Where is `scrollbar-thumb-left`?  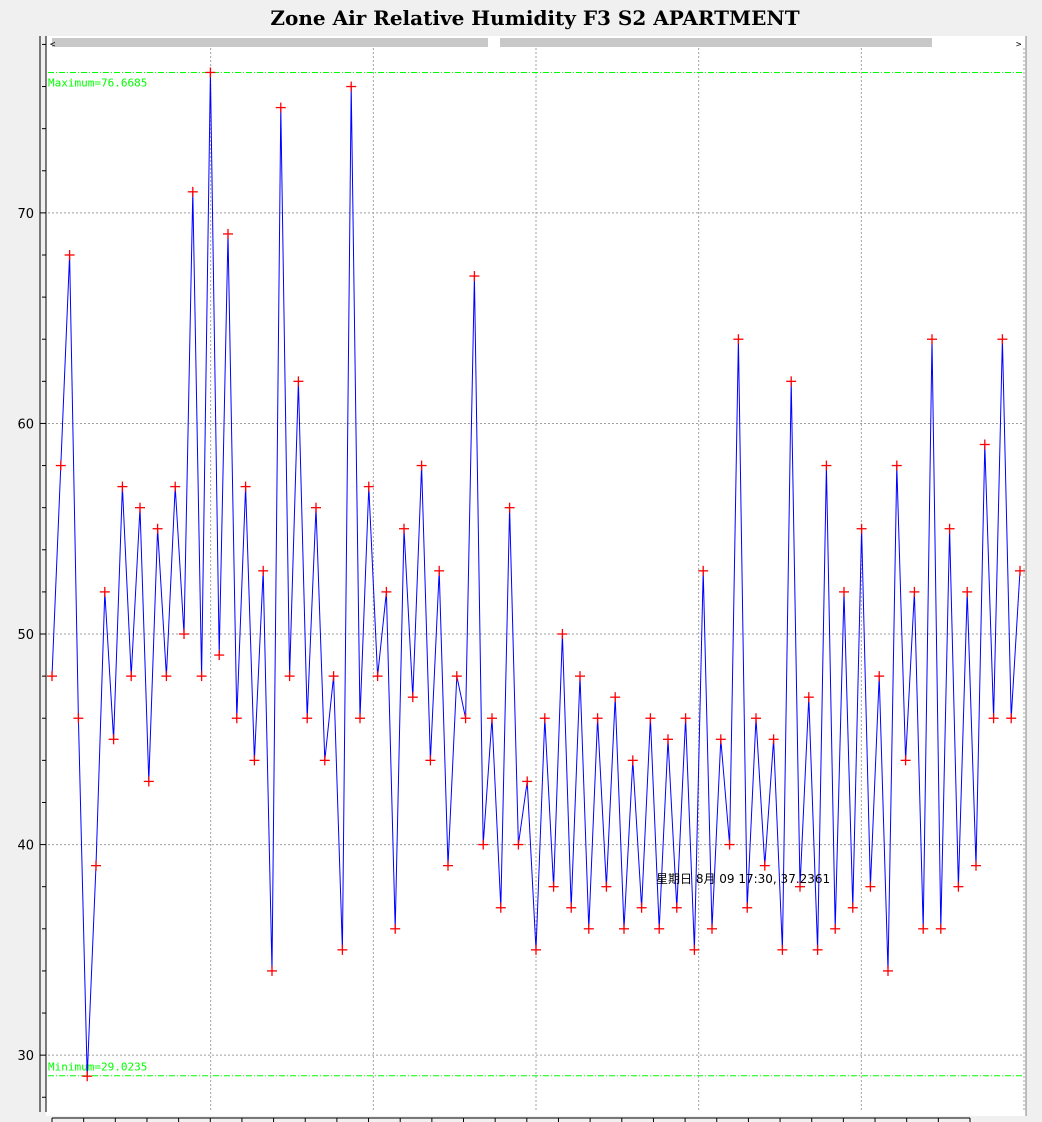 scrollbar-thumb-left is located at coordinates (270, 42).